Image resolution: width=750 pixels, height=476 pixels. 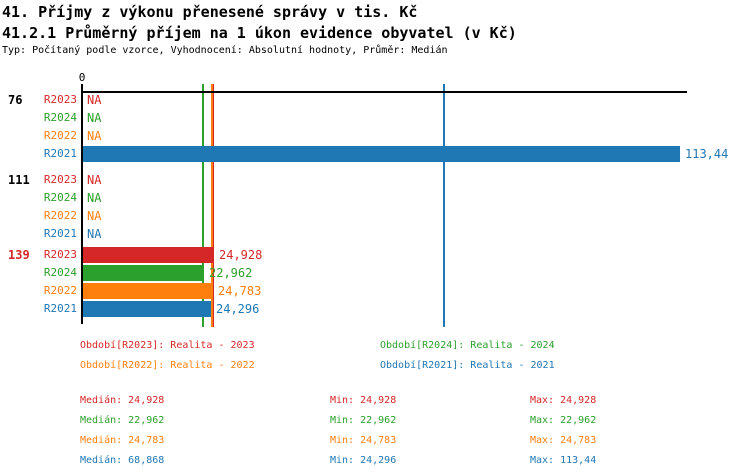 I want to click on stat-max-r2021: Max: 113,44, so click(x=563, y=460).